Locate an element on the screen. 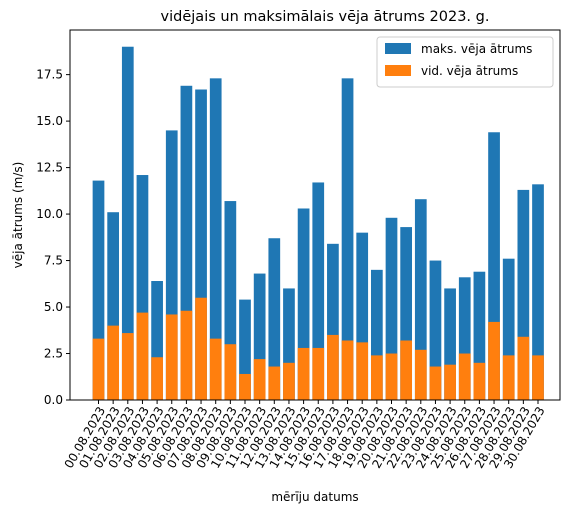  y-tick-label: 15.0 is located at coordinates (49, 121).